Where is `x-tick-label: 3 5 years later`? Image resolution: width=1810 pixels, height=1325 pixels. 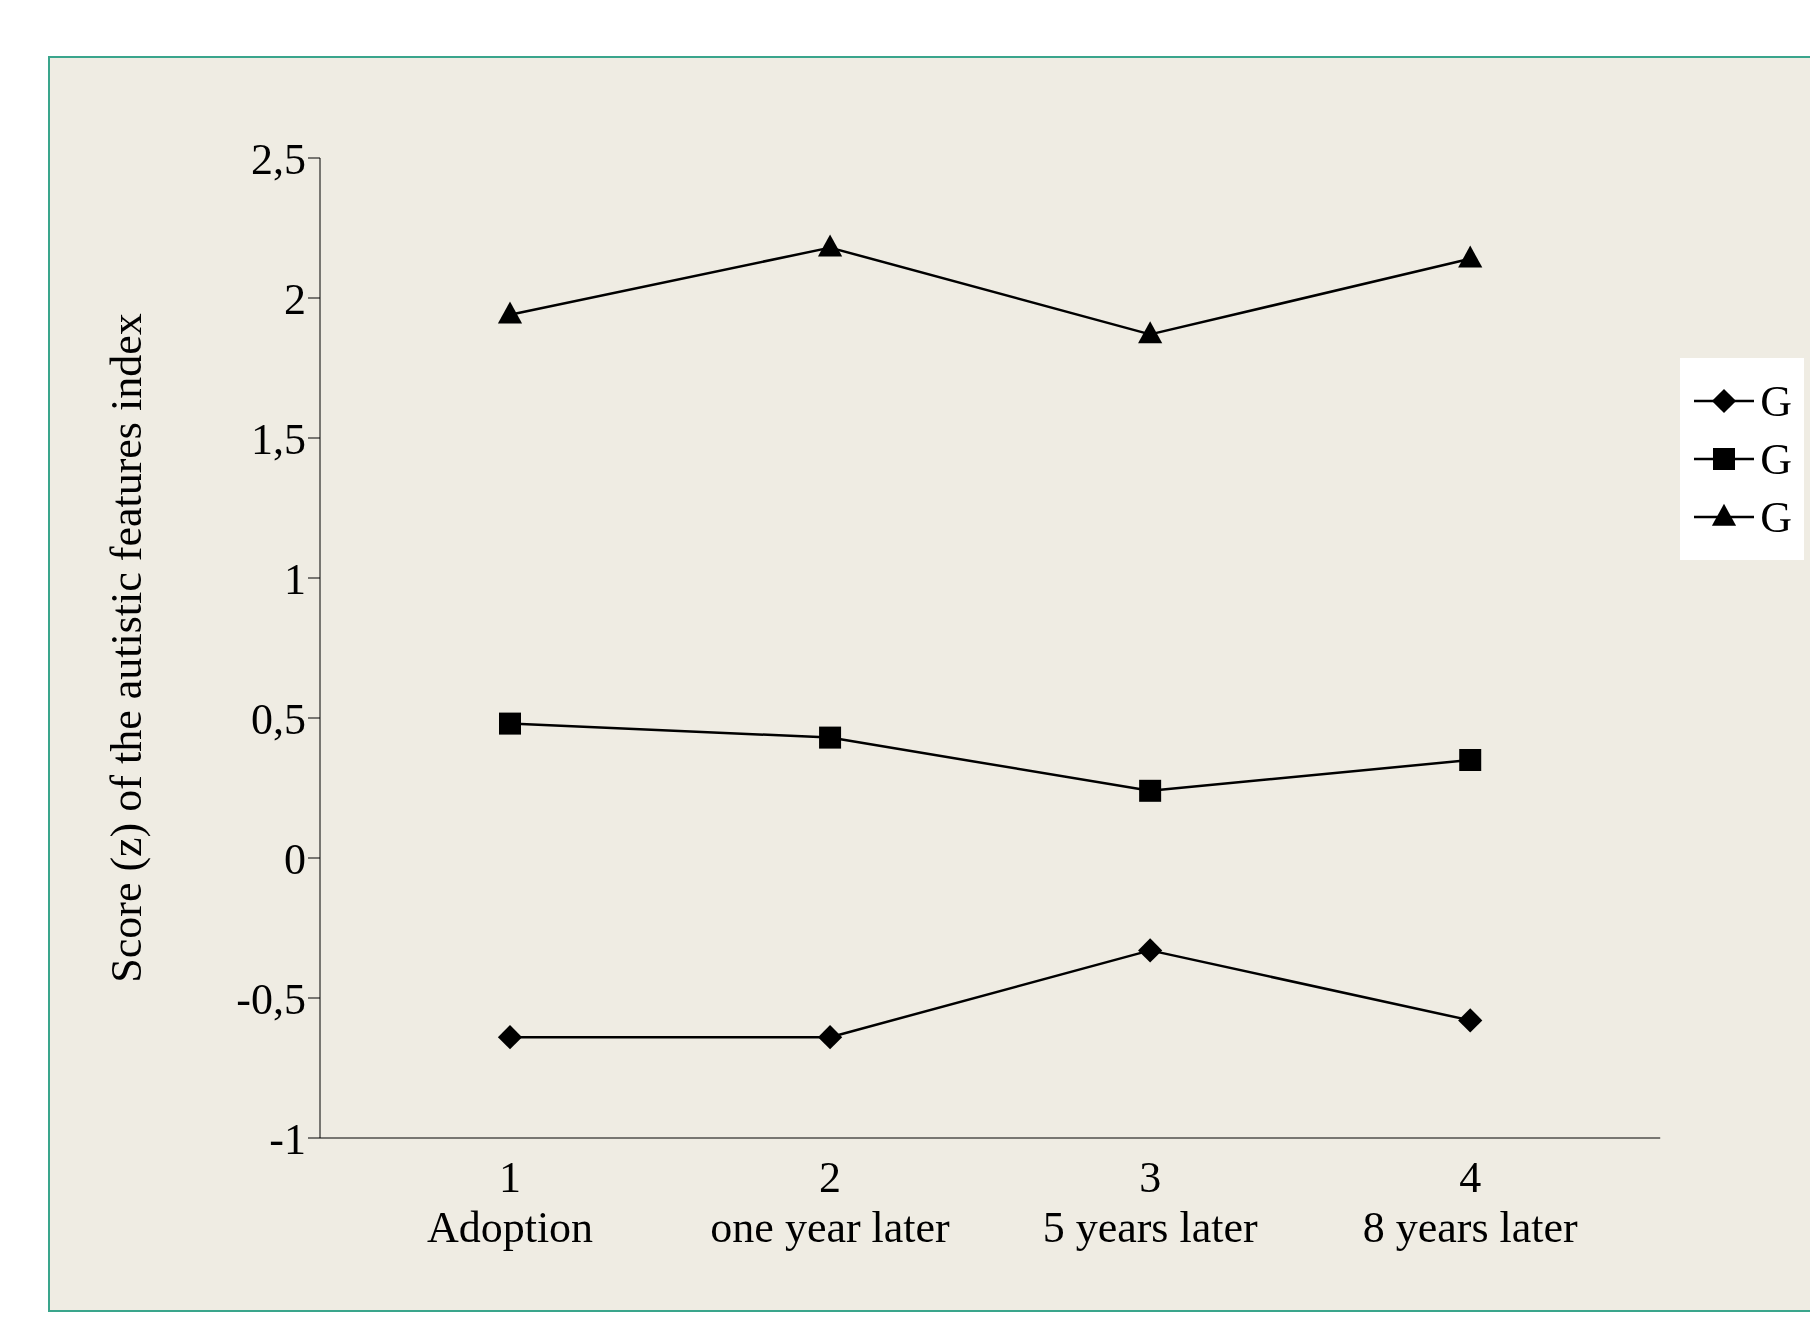 x-tick-label: 3 5 years later is located at coordinates (1150, 1202).